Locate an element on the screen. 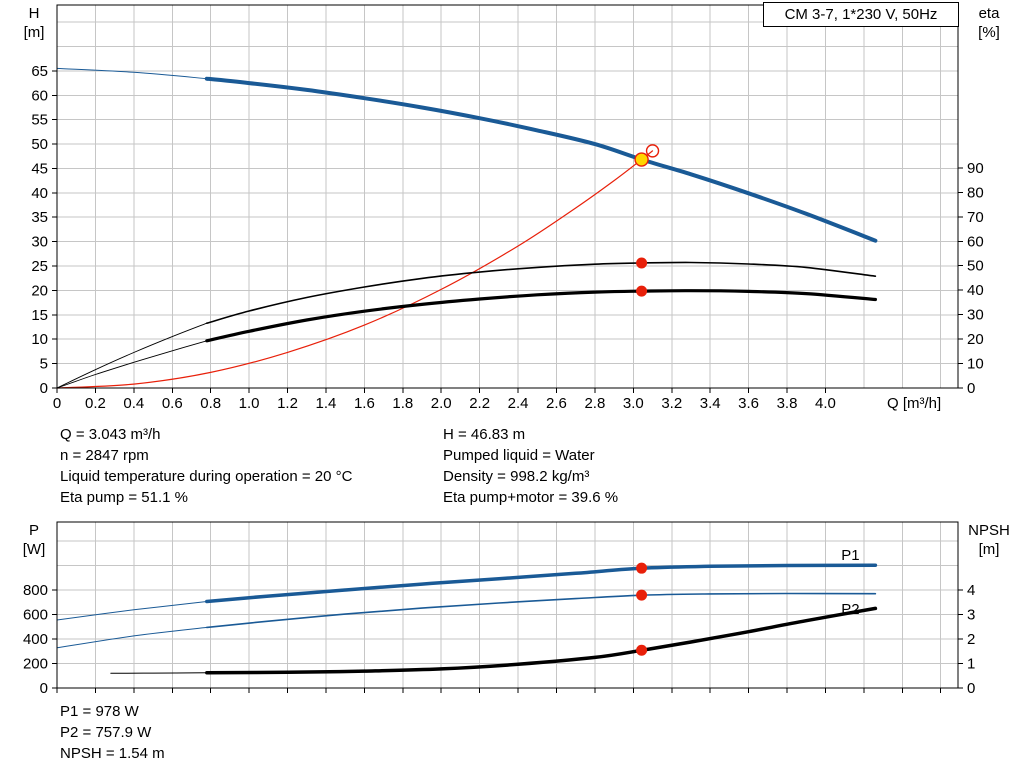 This screenshot has height=781, width=1024. info-row: Q = 3.043 m³/h H = 46.83 m is located at coordinates (339, 434).